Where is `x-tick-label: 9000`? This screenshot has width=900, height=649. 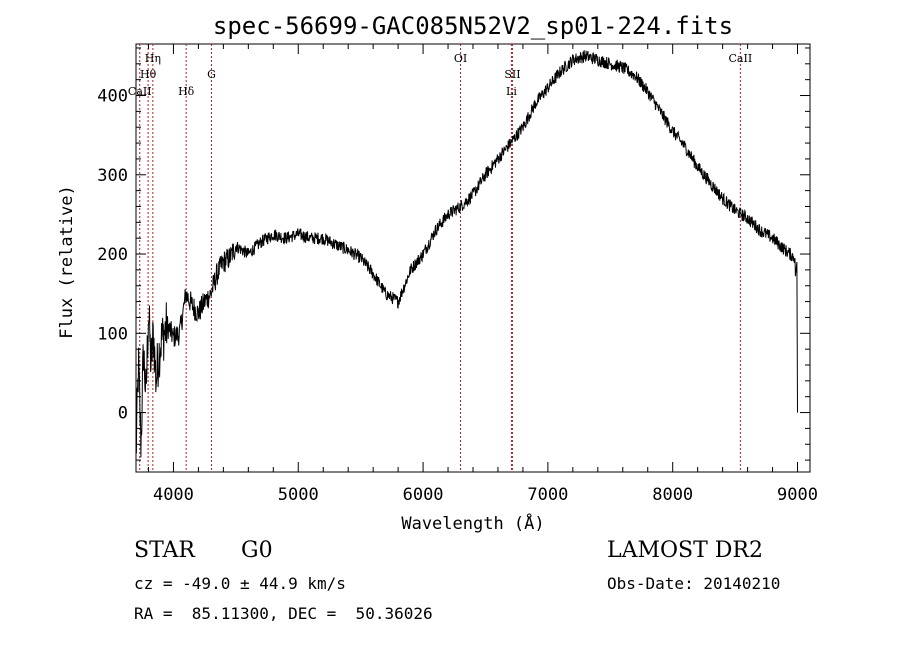 x-tick-label: 9000 is located at coordinates (797, 495).